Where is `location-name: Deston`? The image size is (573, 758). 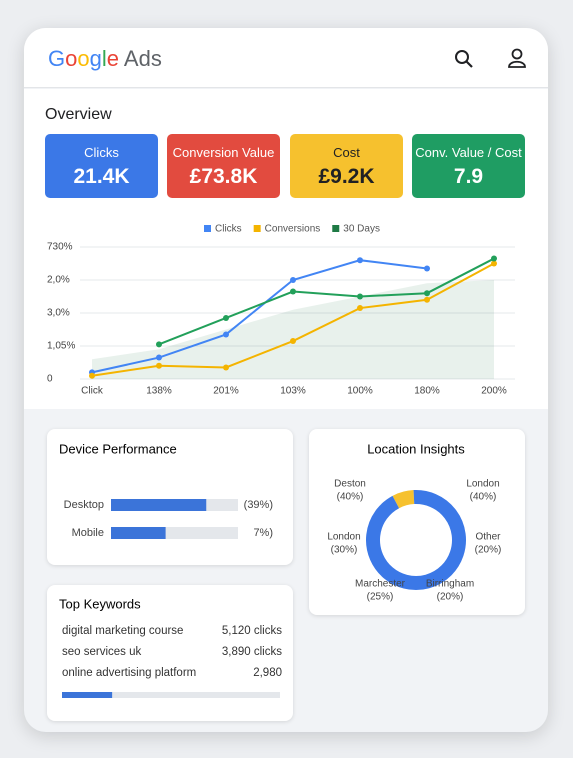 location-name: Deston is located at coordinates (350, 484).